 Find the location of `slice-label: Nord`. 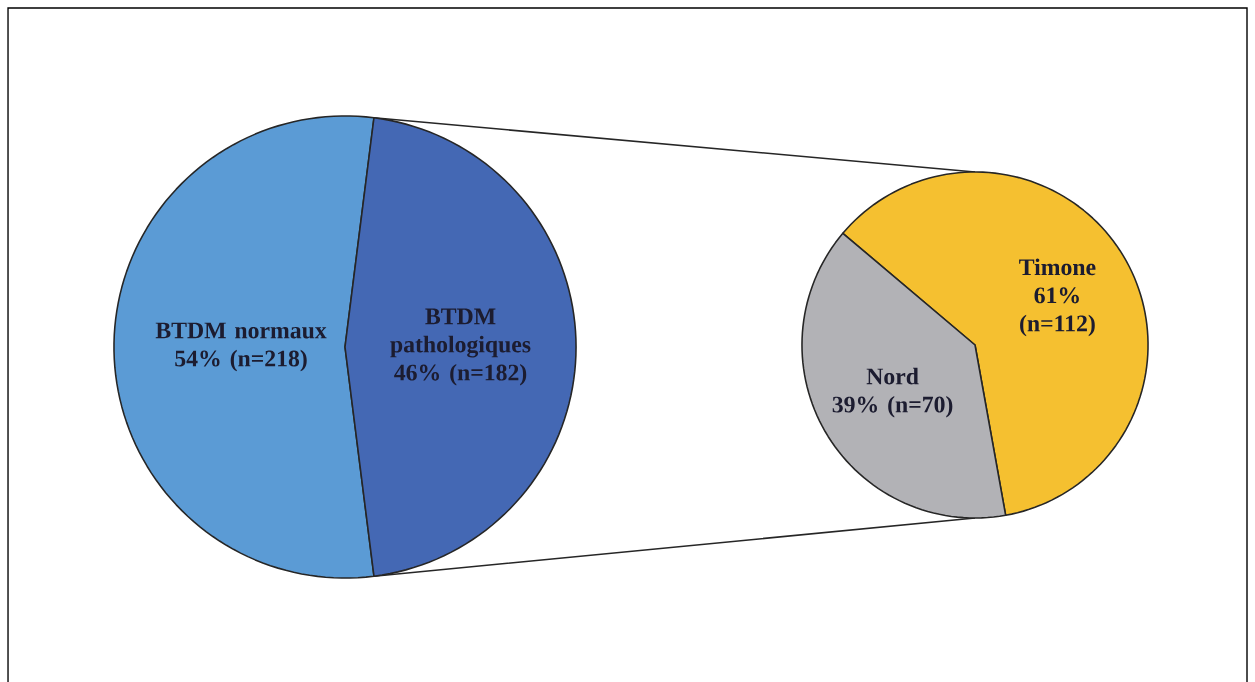

slice-label: Nord is located at coordinates (892, 376).